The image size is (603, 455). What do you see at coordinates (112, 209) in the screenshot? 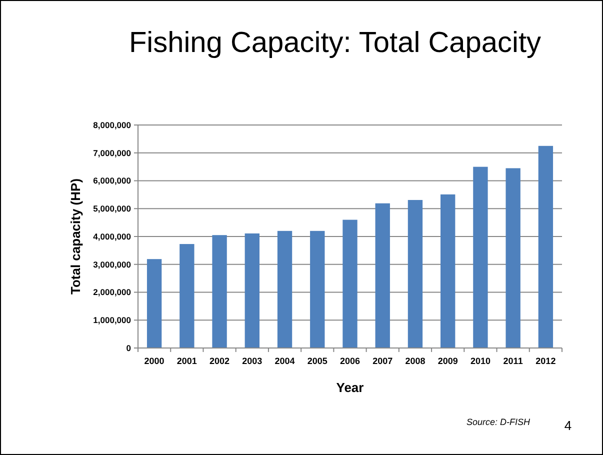
I see `y-tick-label: 5,000,000` at bounding box center [112, 209].